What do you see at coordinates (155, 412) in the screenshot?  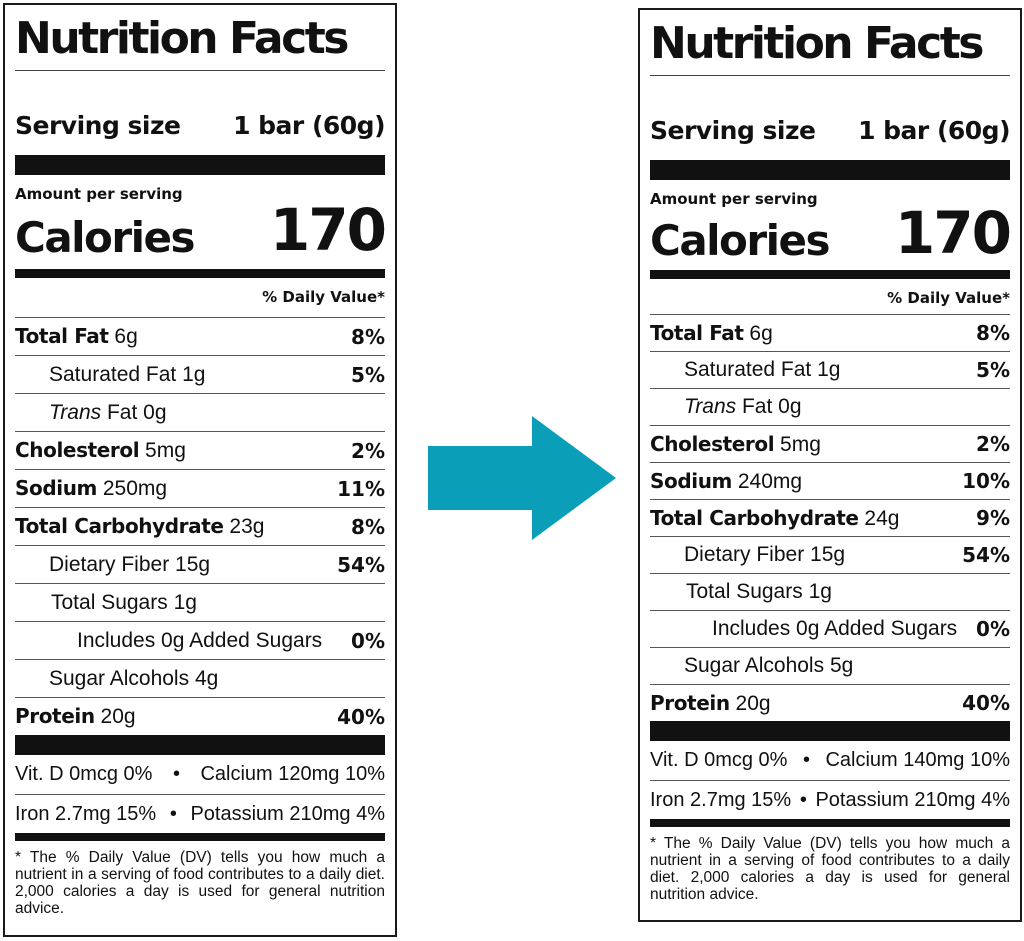 I see `trans-fat-amount: 0g` at bounding box center [155, 412].